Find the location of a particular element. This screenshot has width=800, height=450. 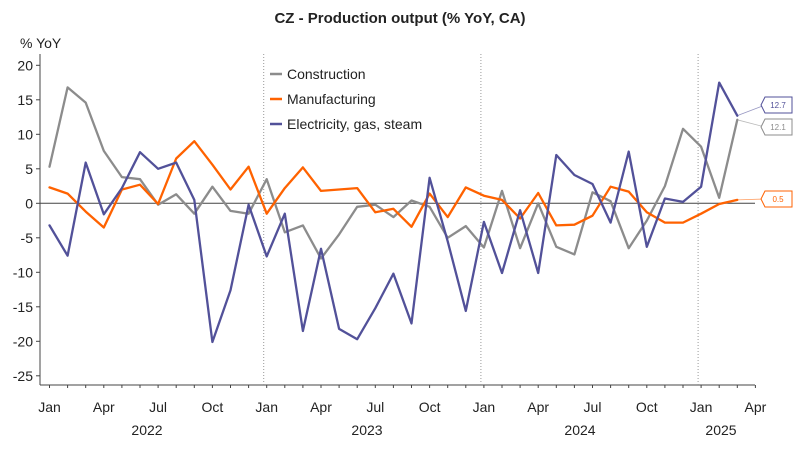

y-tick-label: 5 is located at coordinates (29, 169).